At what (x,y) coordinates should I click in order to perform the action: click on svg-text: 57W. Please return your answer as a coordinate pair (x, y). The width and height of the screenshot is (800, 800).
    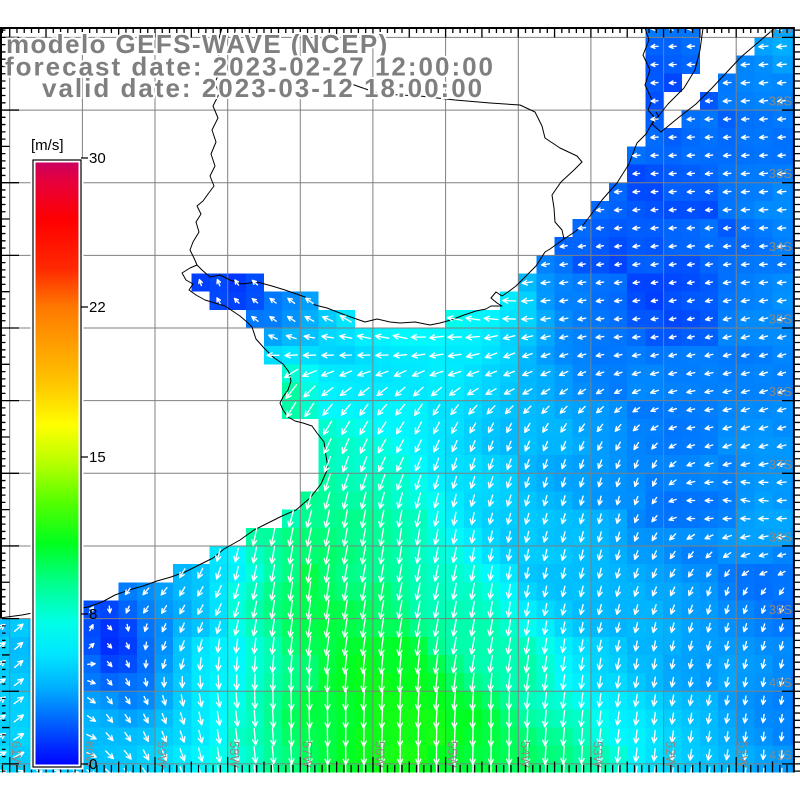
    Looking at the image, I should click on (307, 754).